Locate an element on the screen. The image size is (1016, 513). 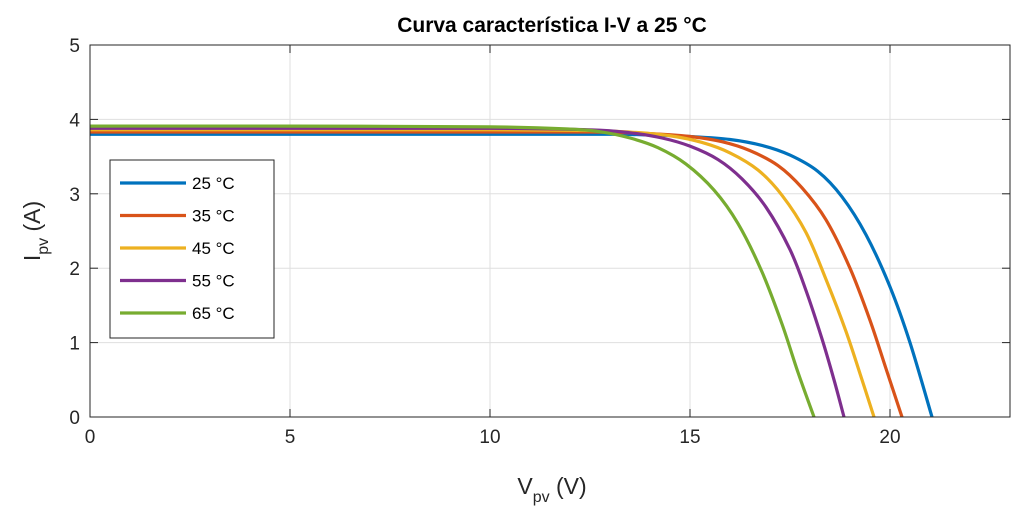
y-tick-label: 0 is located at coordinates (74, 418).